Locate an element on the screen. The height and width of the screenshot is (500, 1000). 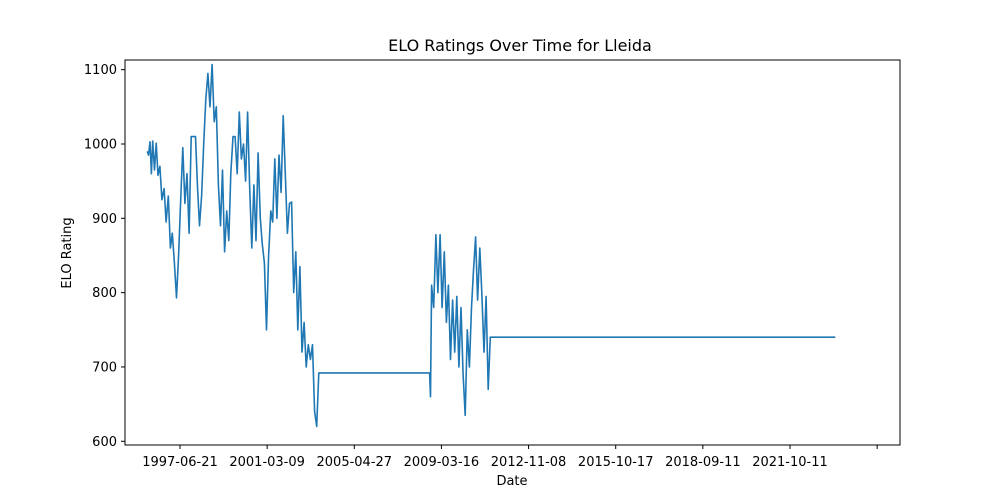
x-tick-label: 2018-09-11 is located at coordinates (703, 462).